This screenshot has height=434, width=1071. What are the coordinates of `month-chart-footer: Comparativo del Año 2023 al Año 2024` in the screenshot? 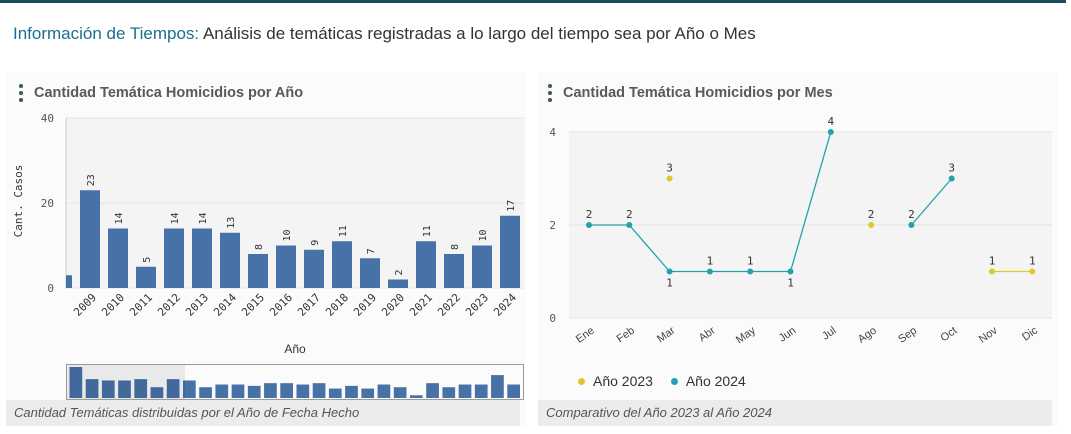 It's located at (795, 413).